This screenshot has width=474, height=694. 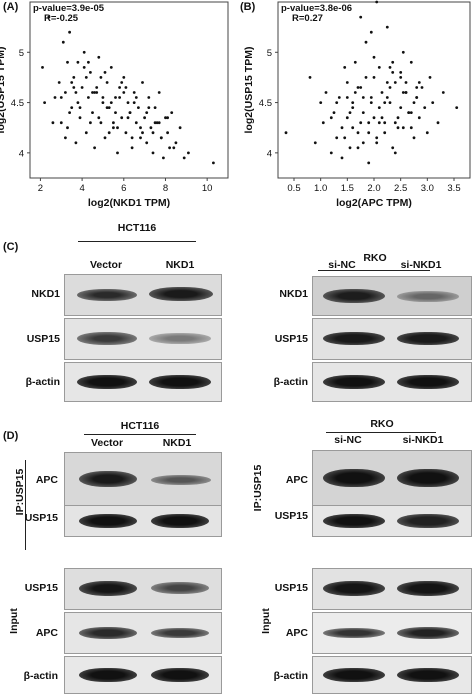 I want to click on c-left-lane-2: NKD1, so click(x=180, y=265).